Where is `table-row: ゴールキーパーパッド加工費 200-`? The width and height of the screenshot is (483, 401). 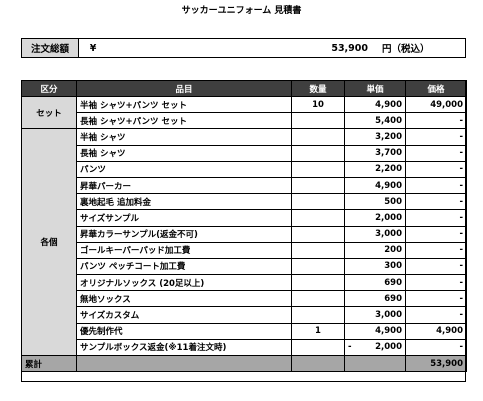
table-row: ゴールキーパーパッド加工費 200- is located at coordinates (244, 250).